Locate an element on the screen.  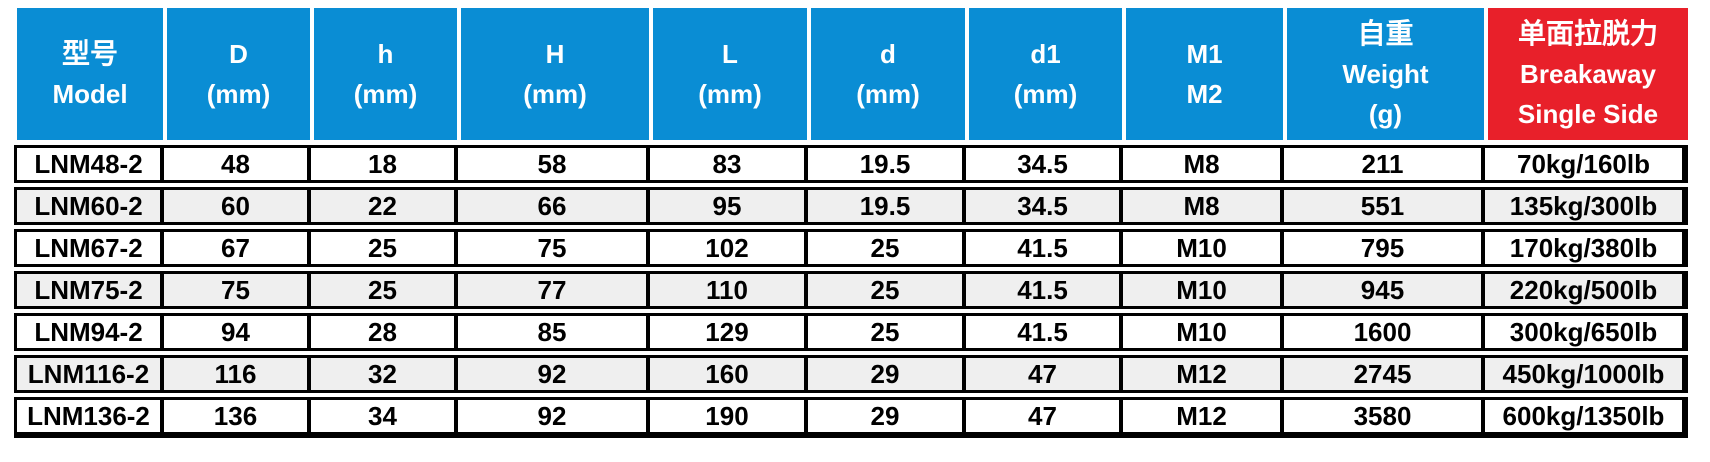
cell-model: LNM60-2 is located at coordinates (88, 206).